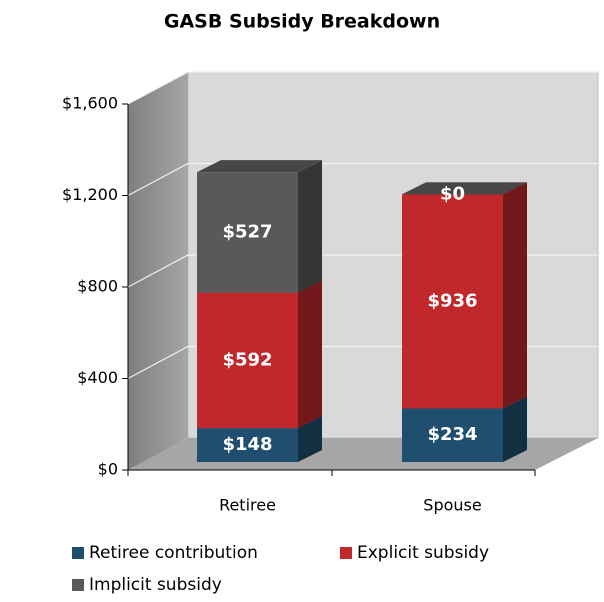 This screenshot has width=604, height=602. What do you see at coordinates (247, 505) in the screenshot?
I see `x-tick-label: Retiree` at bounding box center [247, 505].